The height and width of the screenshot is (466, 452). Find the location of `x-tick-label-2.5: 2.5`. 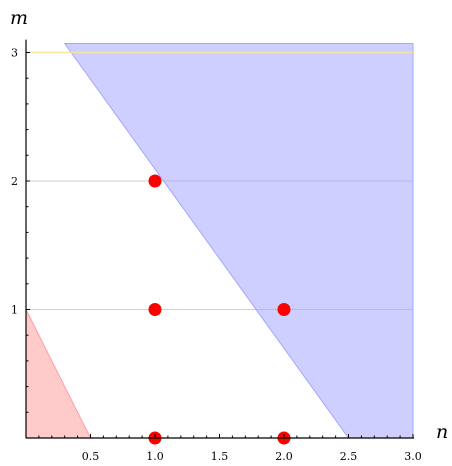

x-tick-label-2.5: 2.5 is located at coordinates (349, 456).